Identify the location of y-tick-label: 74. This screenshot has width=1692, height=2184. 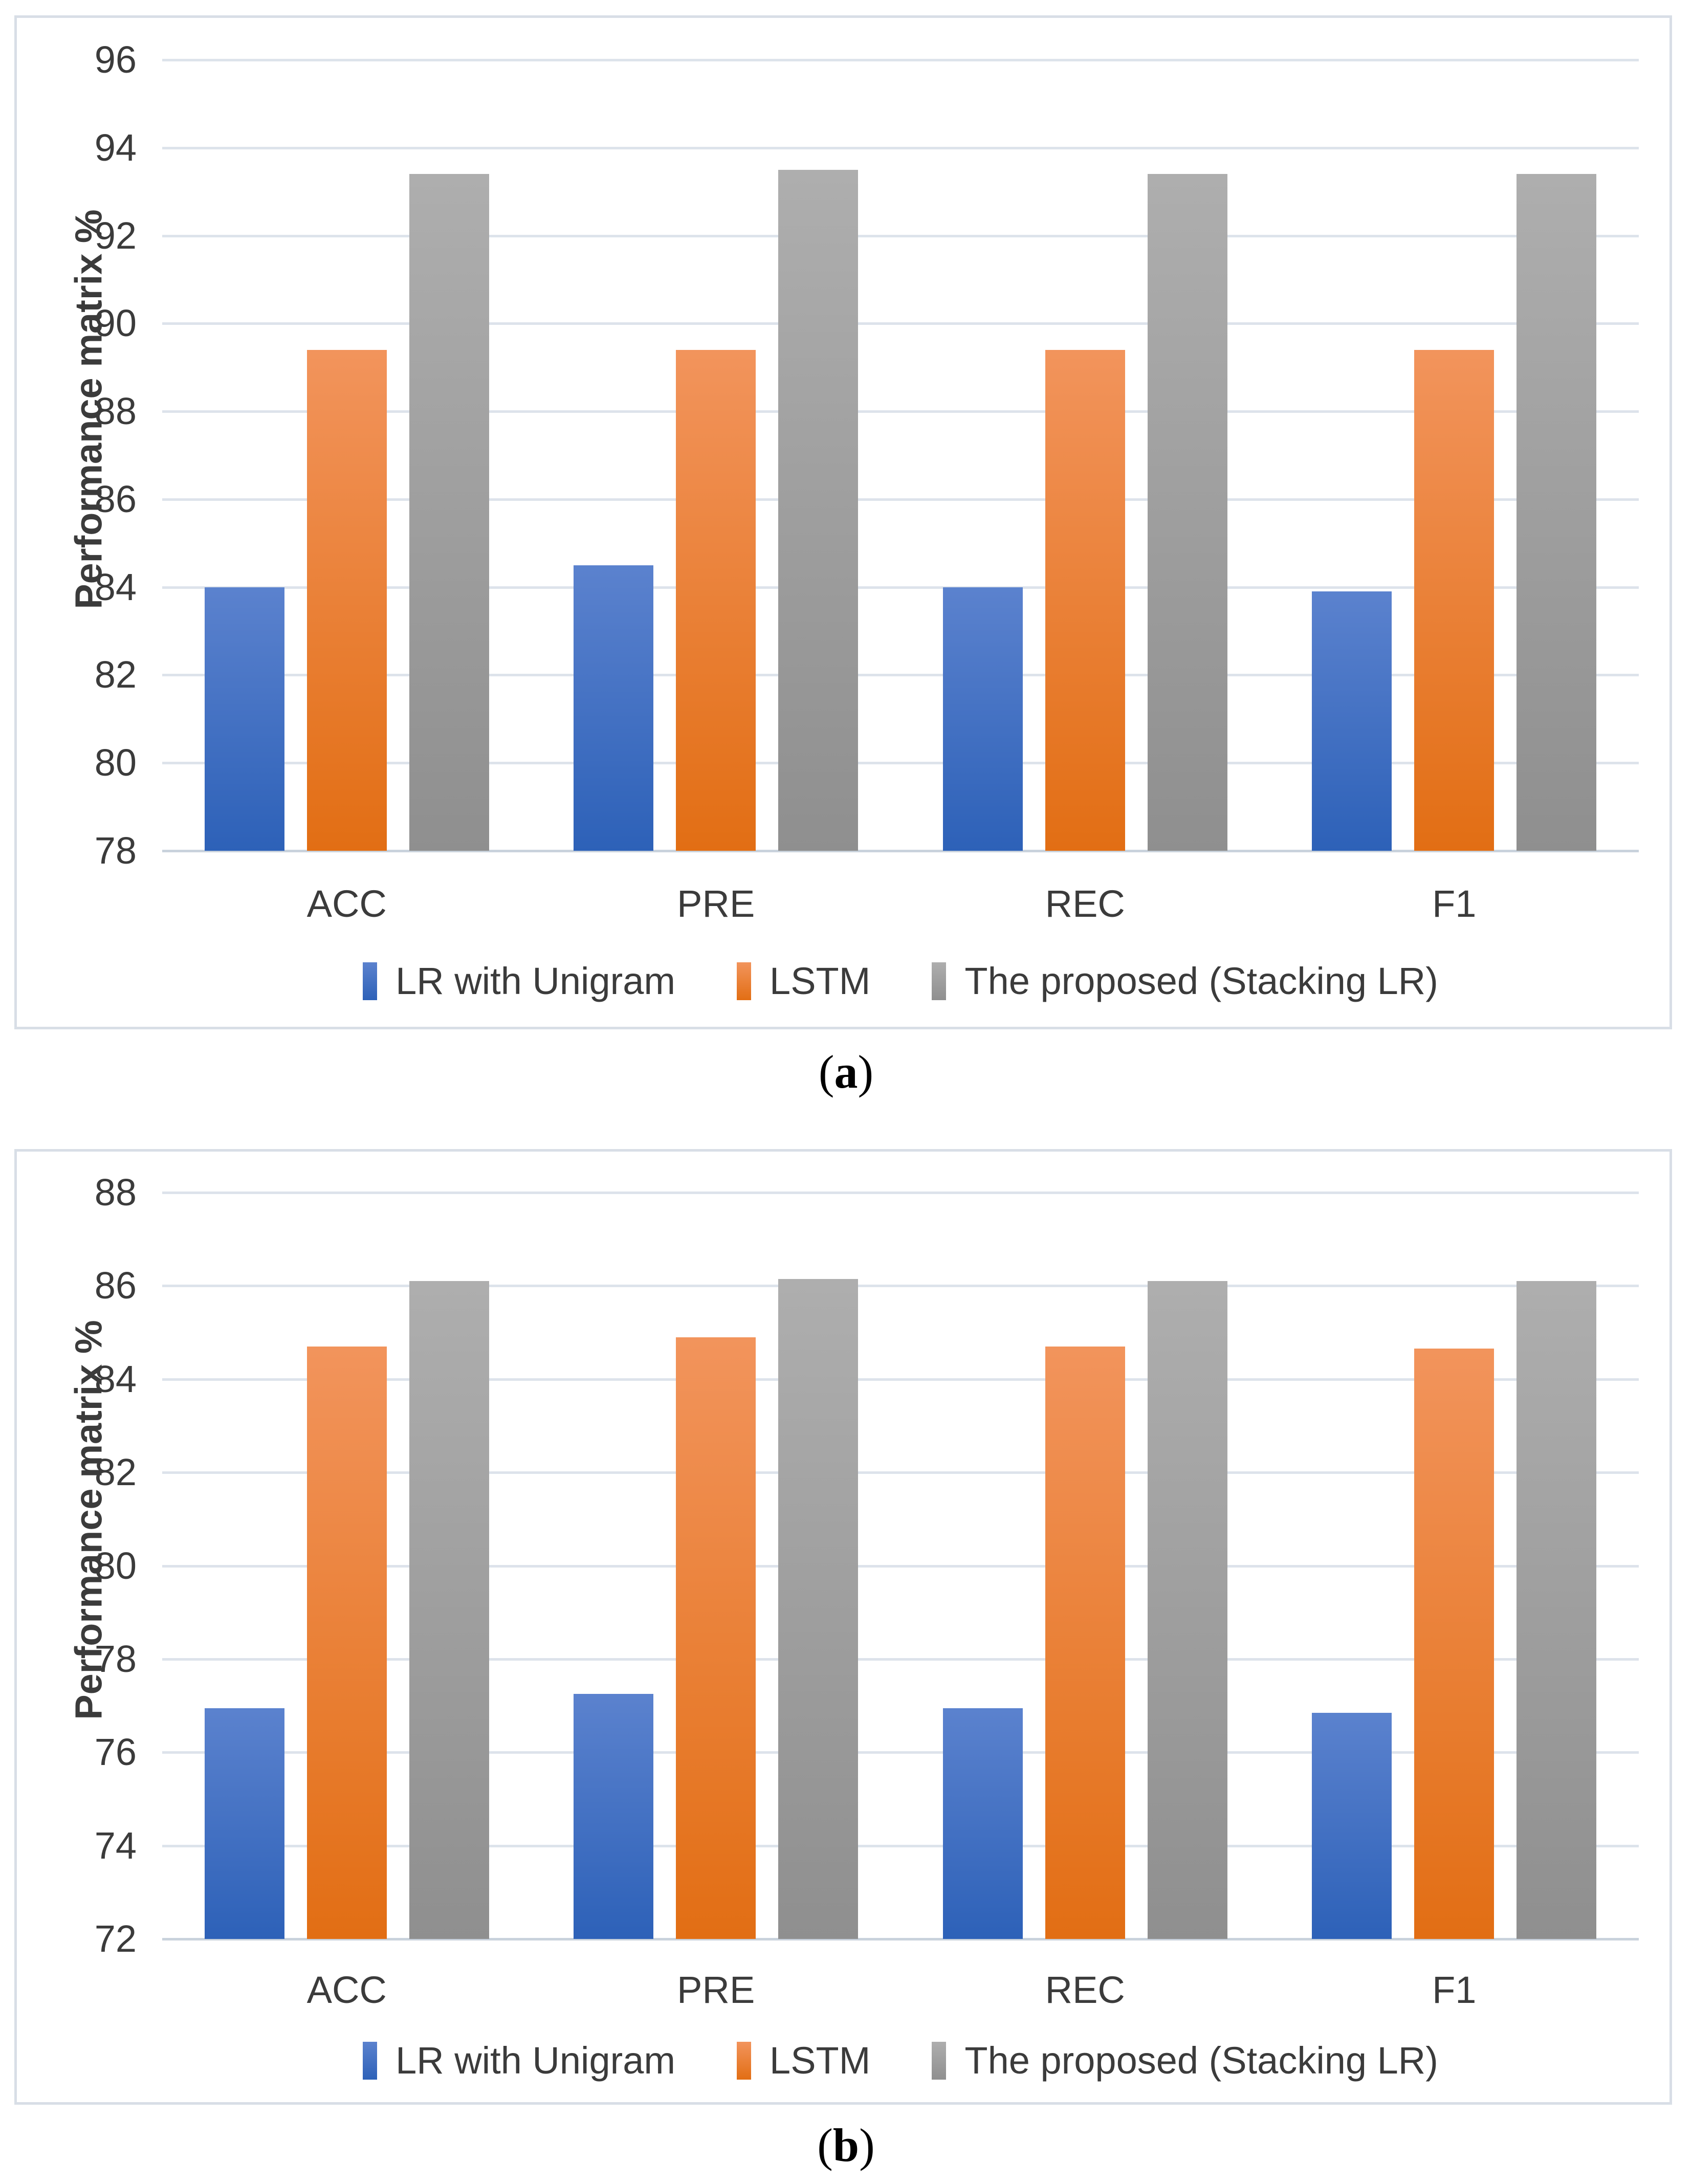
(115, 1845).